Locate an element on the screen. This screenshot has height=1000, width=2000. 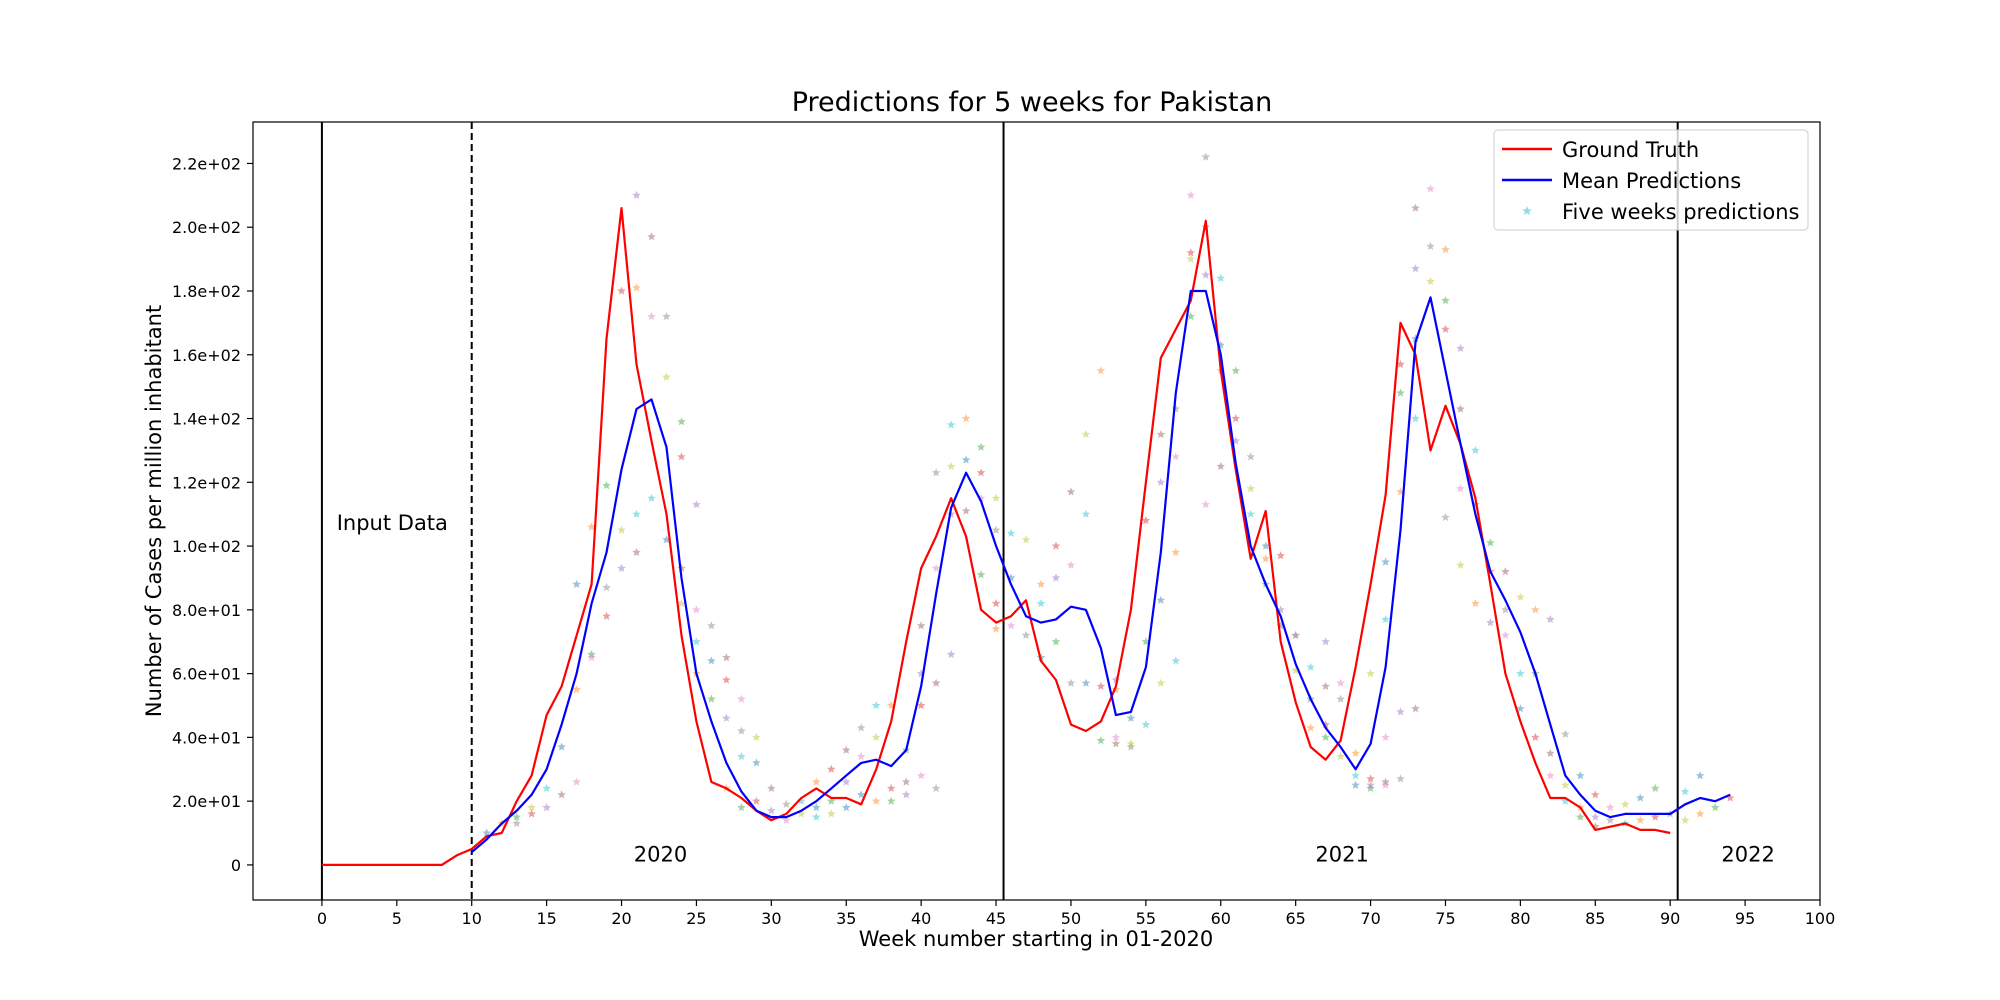
legend-star-marker is located at coordinates (1527, 210).